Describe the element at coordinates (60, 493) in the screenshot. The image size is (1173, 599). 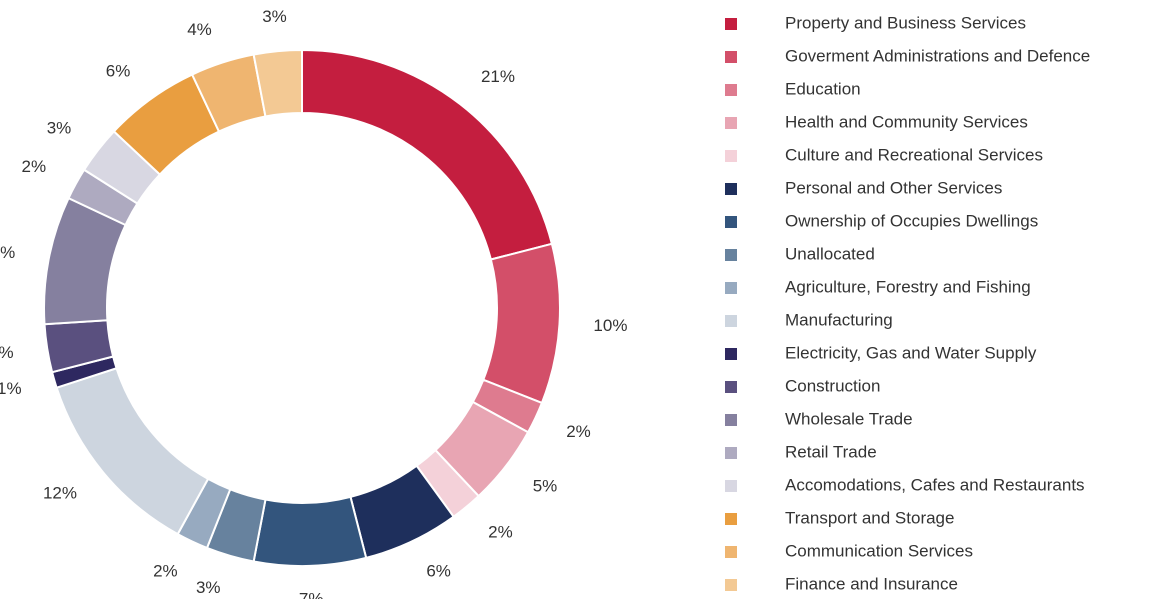
I see `value-label: 12%` at that location.